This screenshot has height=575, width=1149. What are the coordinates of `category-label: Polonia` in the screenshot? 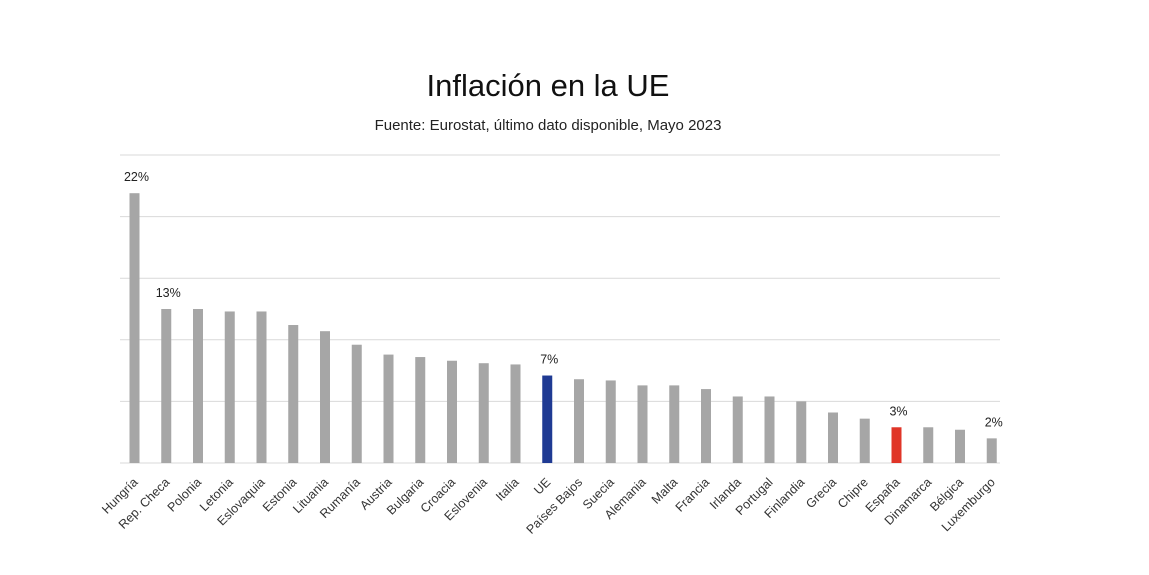 It's located at (184, 494).